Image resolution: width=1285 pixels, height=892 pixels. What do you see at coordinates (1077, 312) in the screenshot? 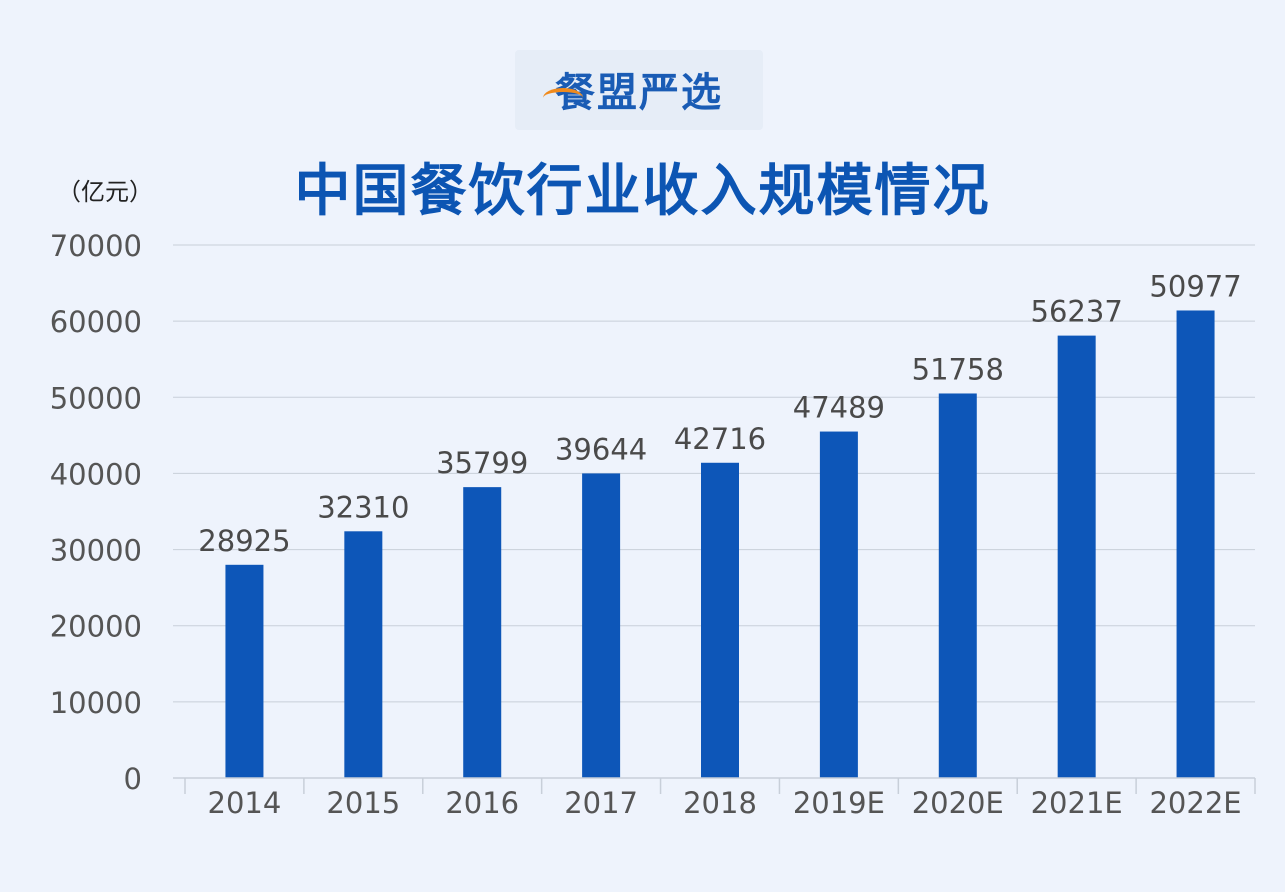
I see `bar-value-label: 56237` at bounding box center [1077, 312].